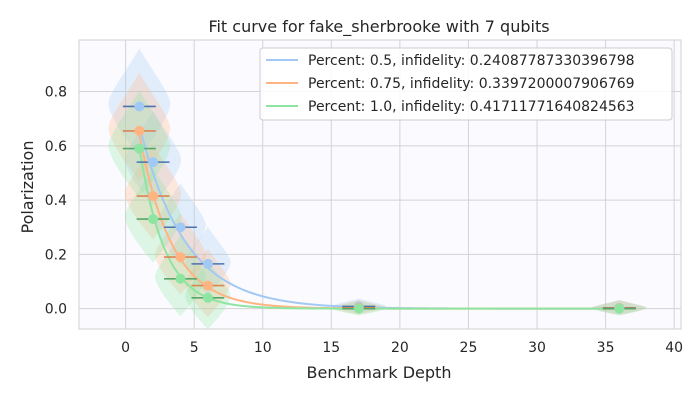 Image resolution: width=700 pixels, height=400 pixels. Describe the element at coordinates (674, 348) in the screenshot. I see `x-tick-label: 40` at that location.